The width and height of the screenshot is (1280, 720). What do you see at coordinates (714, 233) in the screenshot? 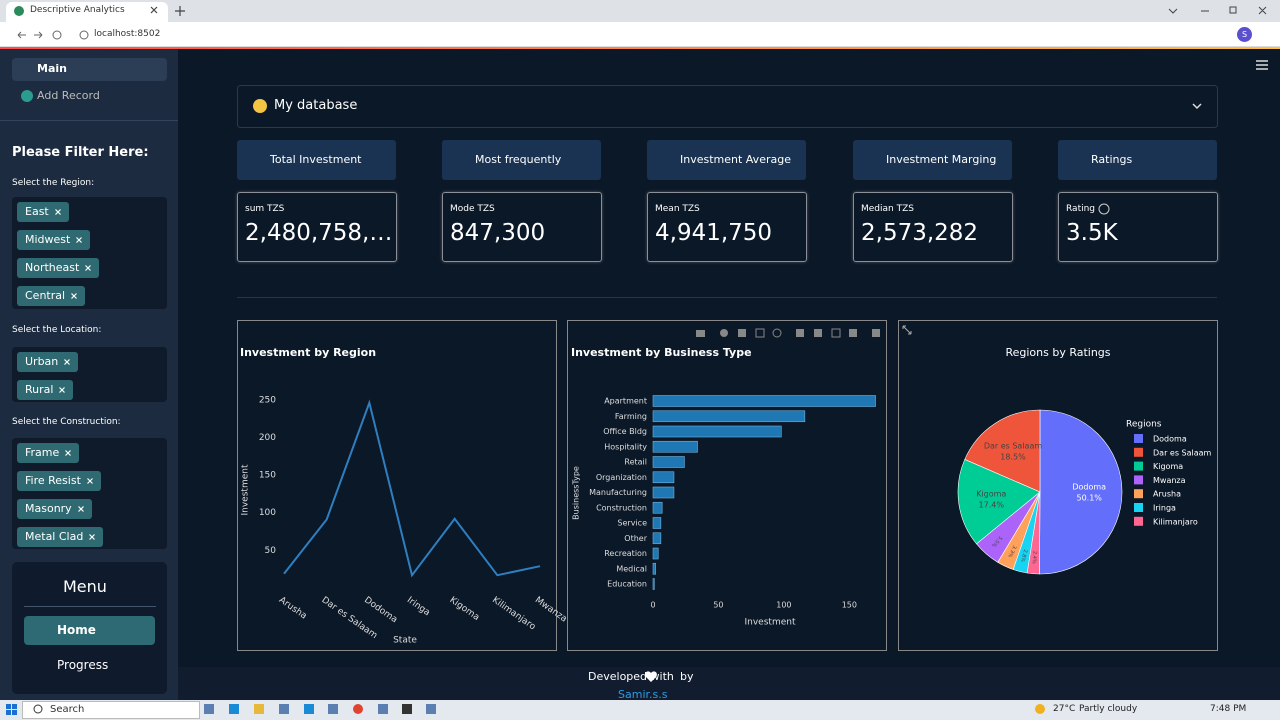
I see `metric-value: 4,941,750` at bounding box center [714, 233].